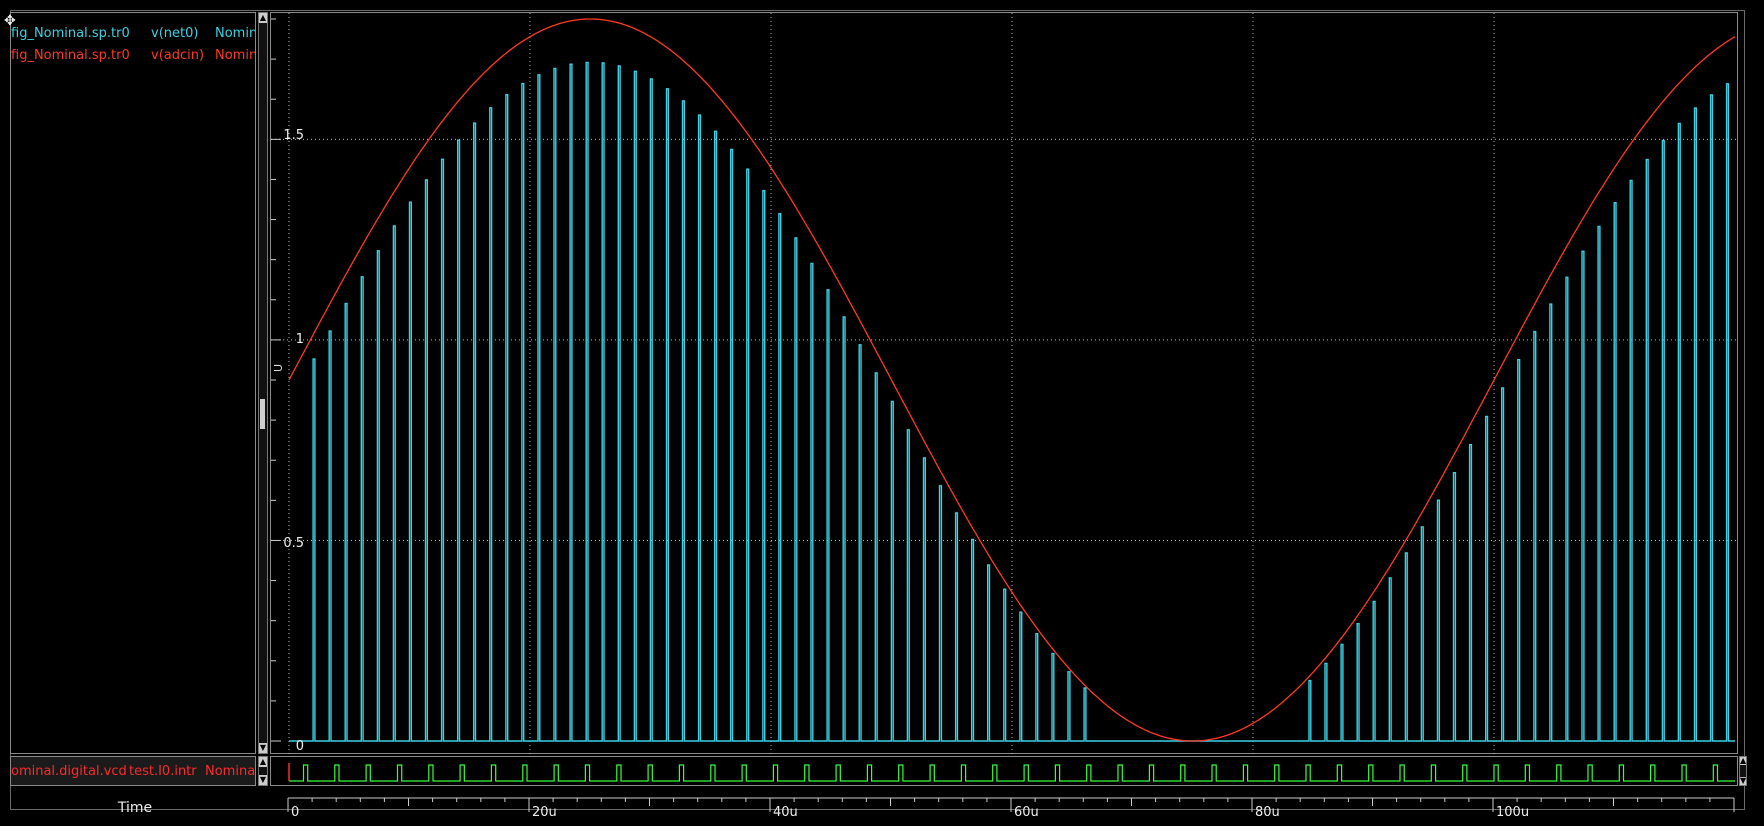 This screenshot has height=826, width=1764. I want to click on signal-name: v(adcin), so click(178, 55).